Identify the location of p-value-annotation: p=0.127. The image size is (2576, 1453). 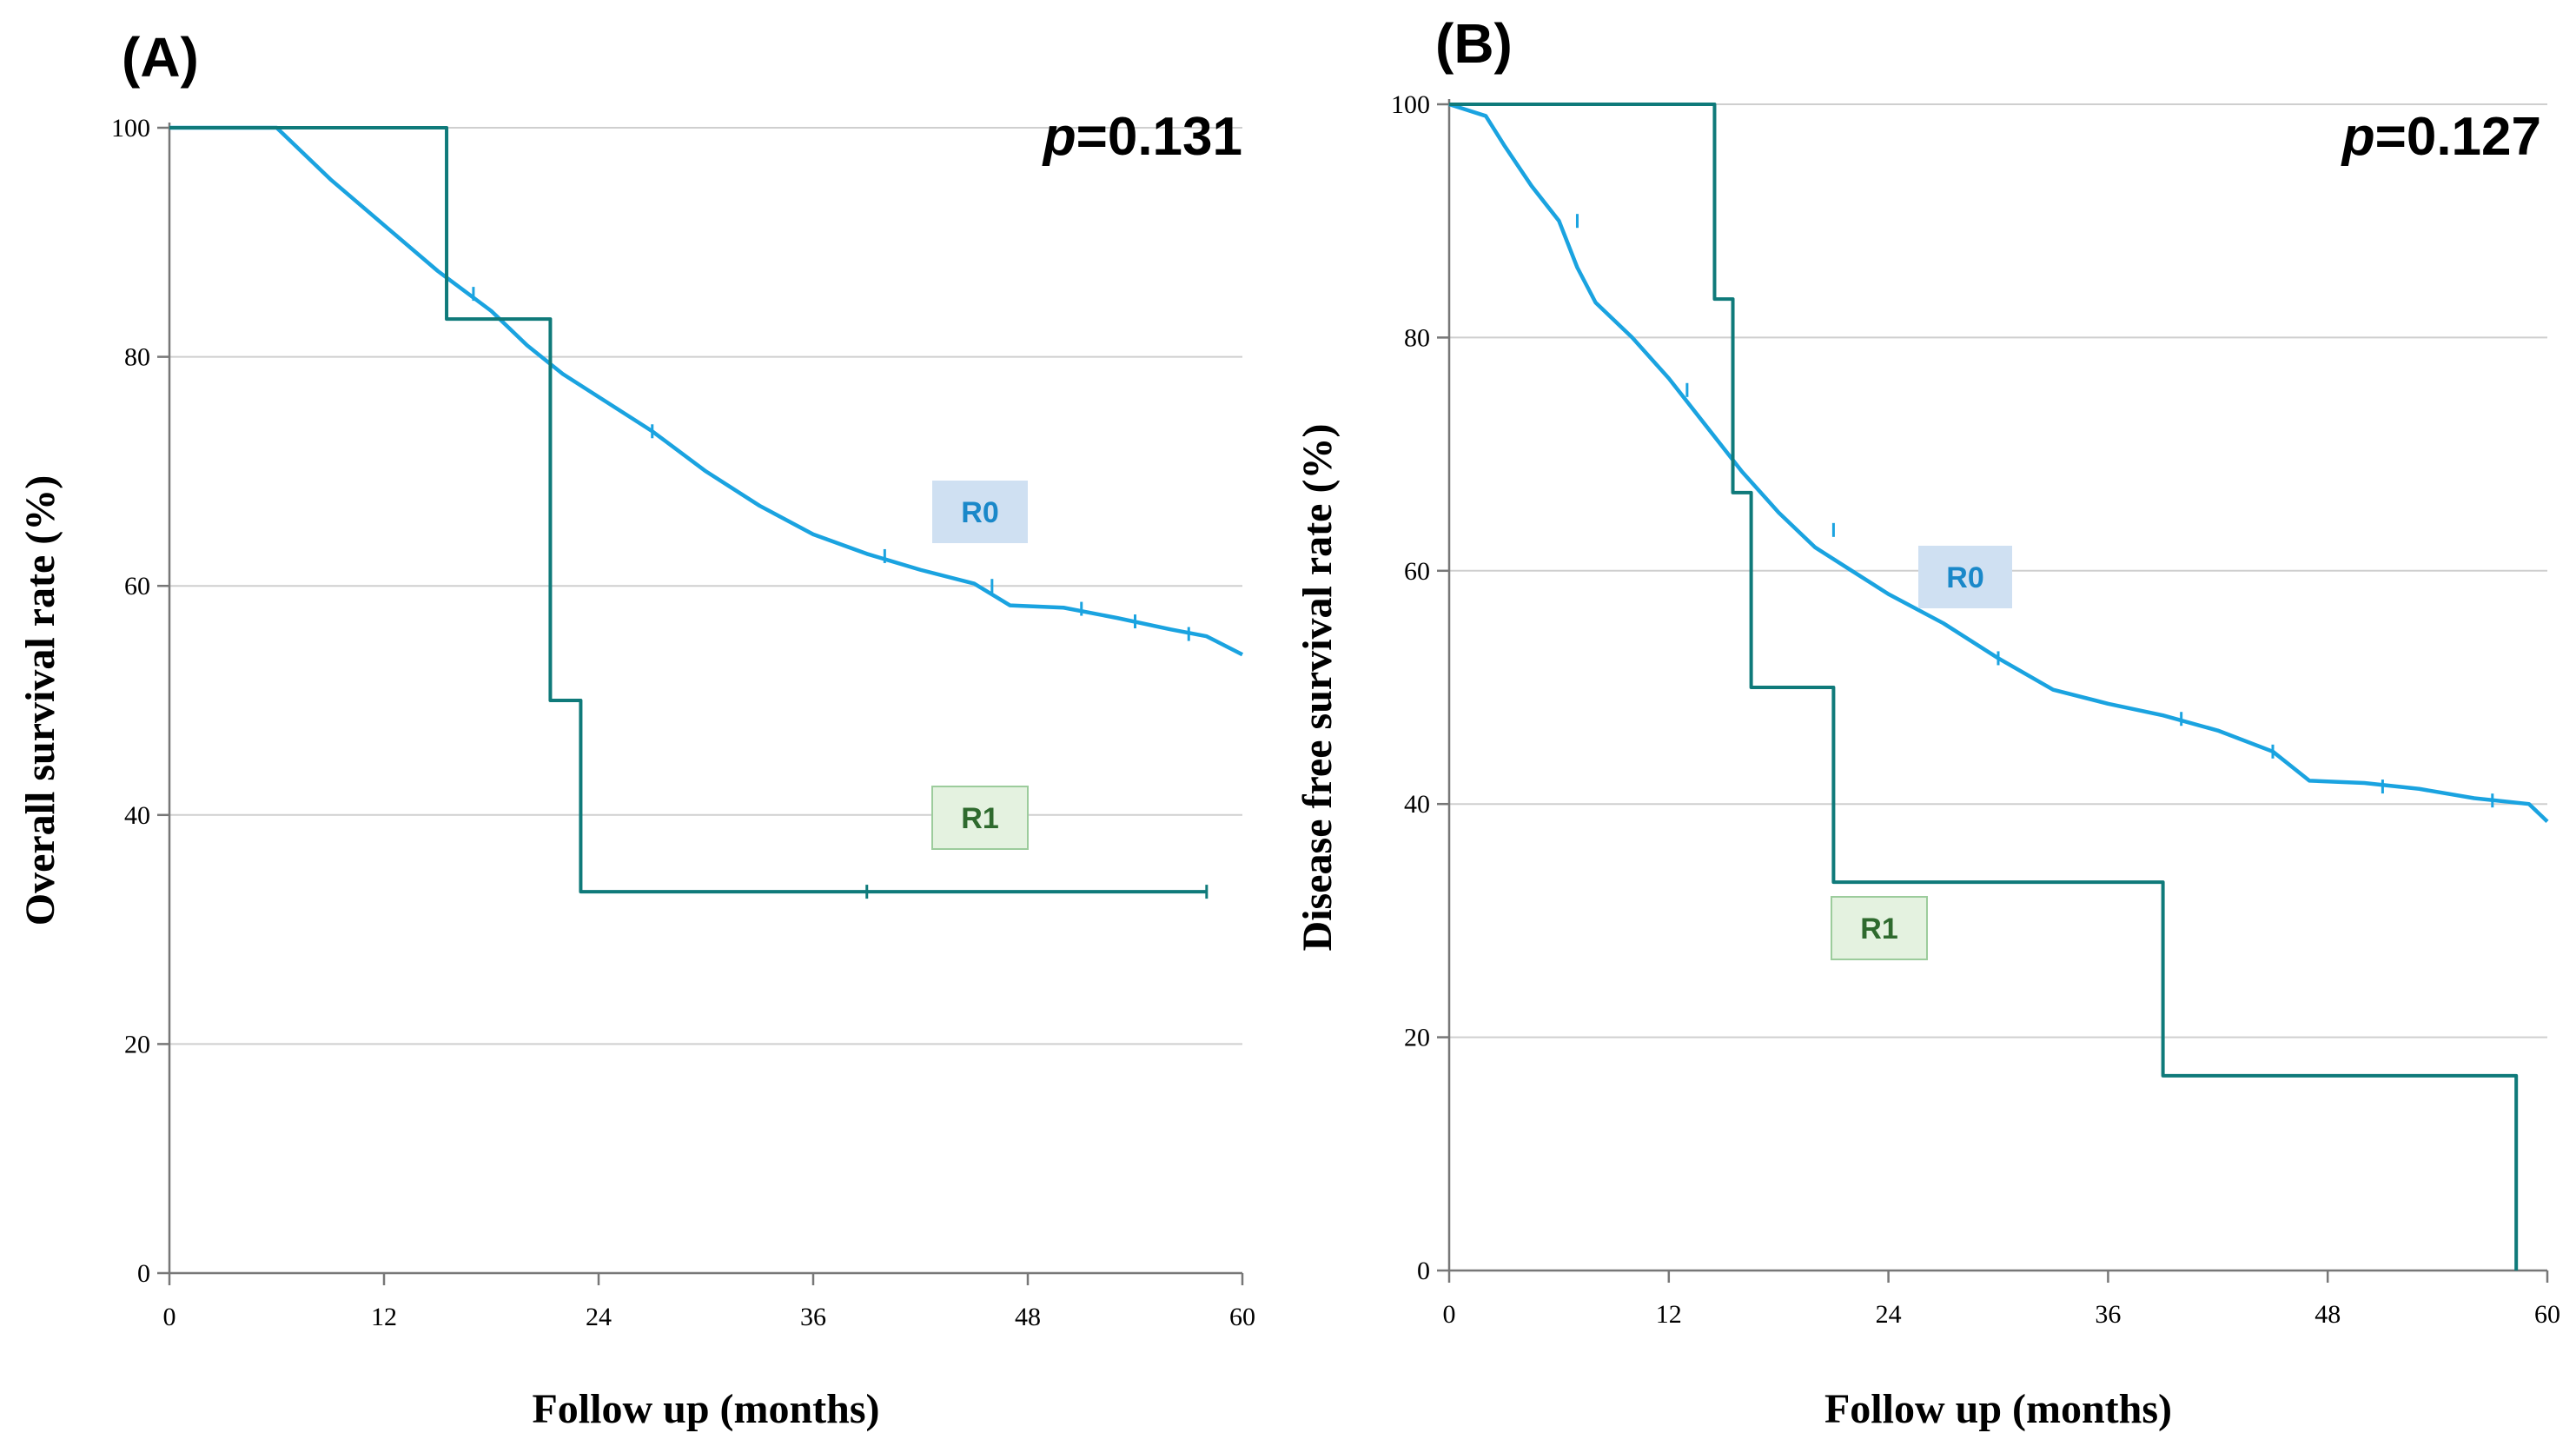
(2441, 137).